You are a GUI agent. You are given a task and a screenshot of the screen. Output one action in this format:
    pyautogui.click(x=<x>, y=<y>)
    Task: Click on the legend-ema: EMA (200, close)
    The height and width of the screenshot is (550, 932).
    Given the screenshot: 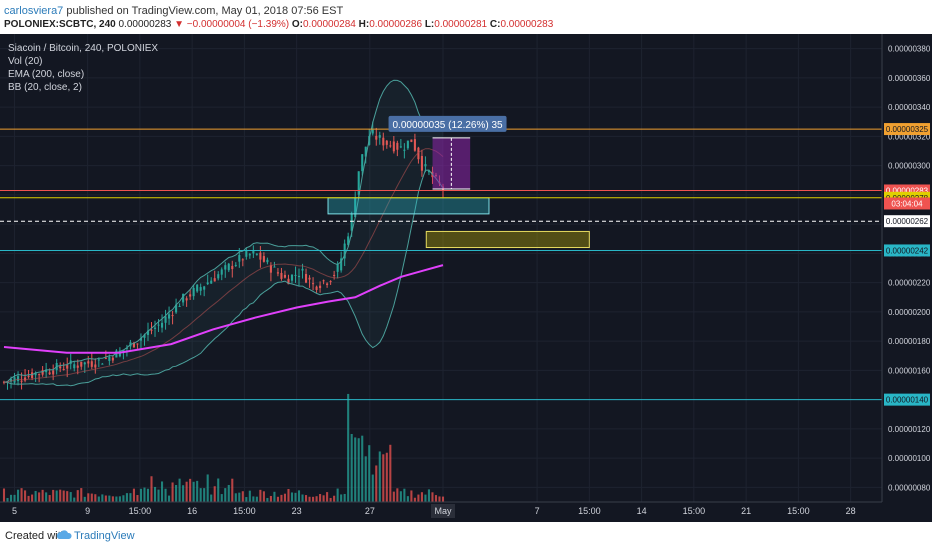 What is the action you would take?
    pyautogui.click(x=46, y=74)
    